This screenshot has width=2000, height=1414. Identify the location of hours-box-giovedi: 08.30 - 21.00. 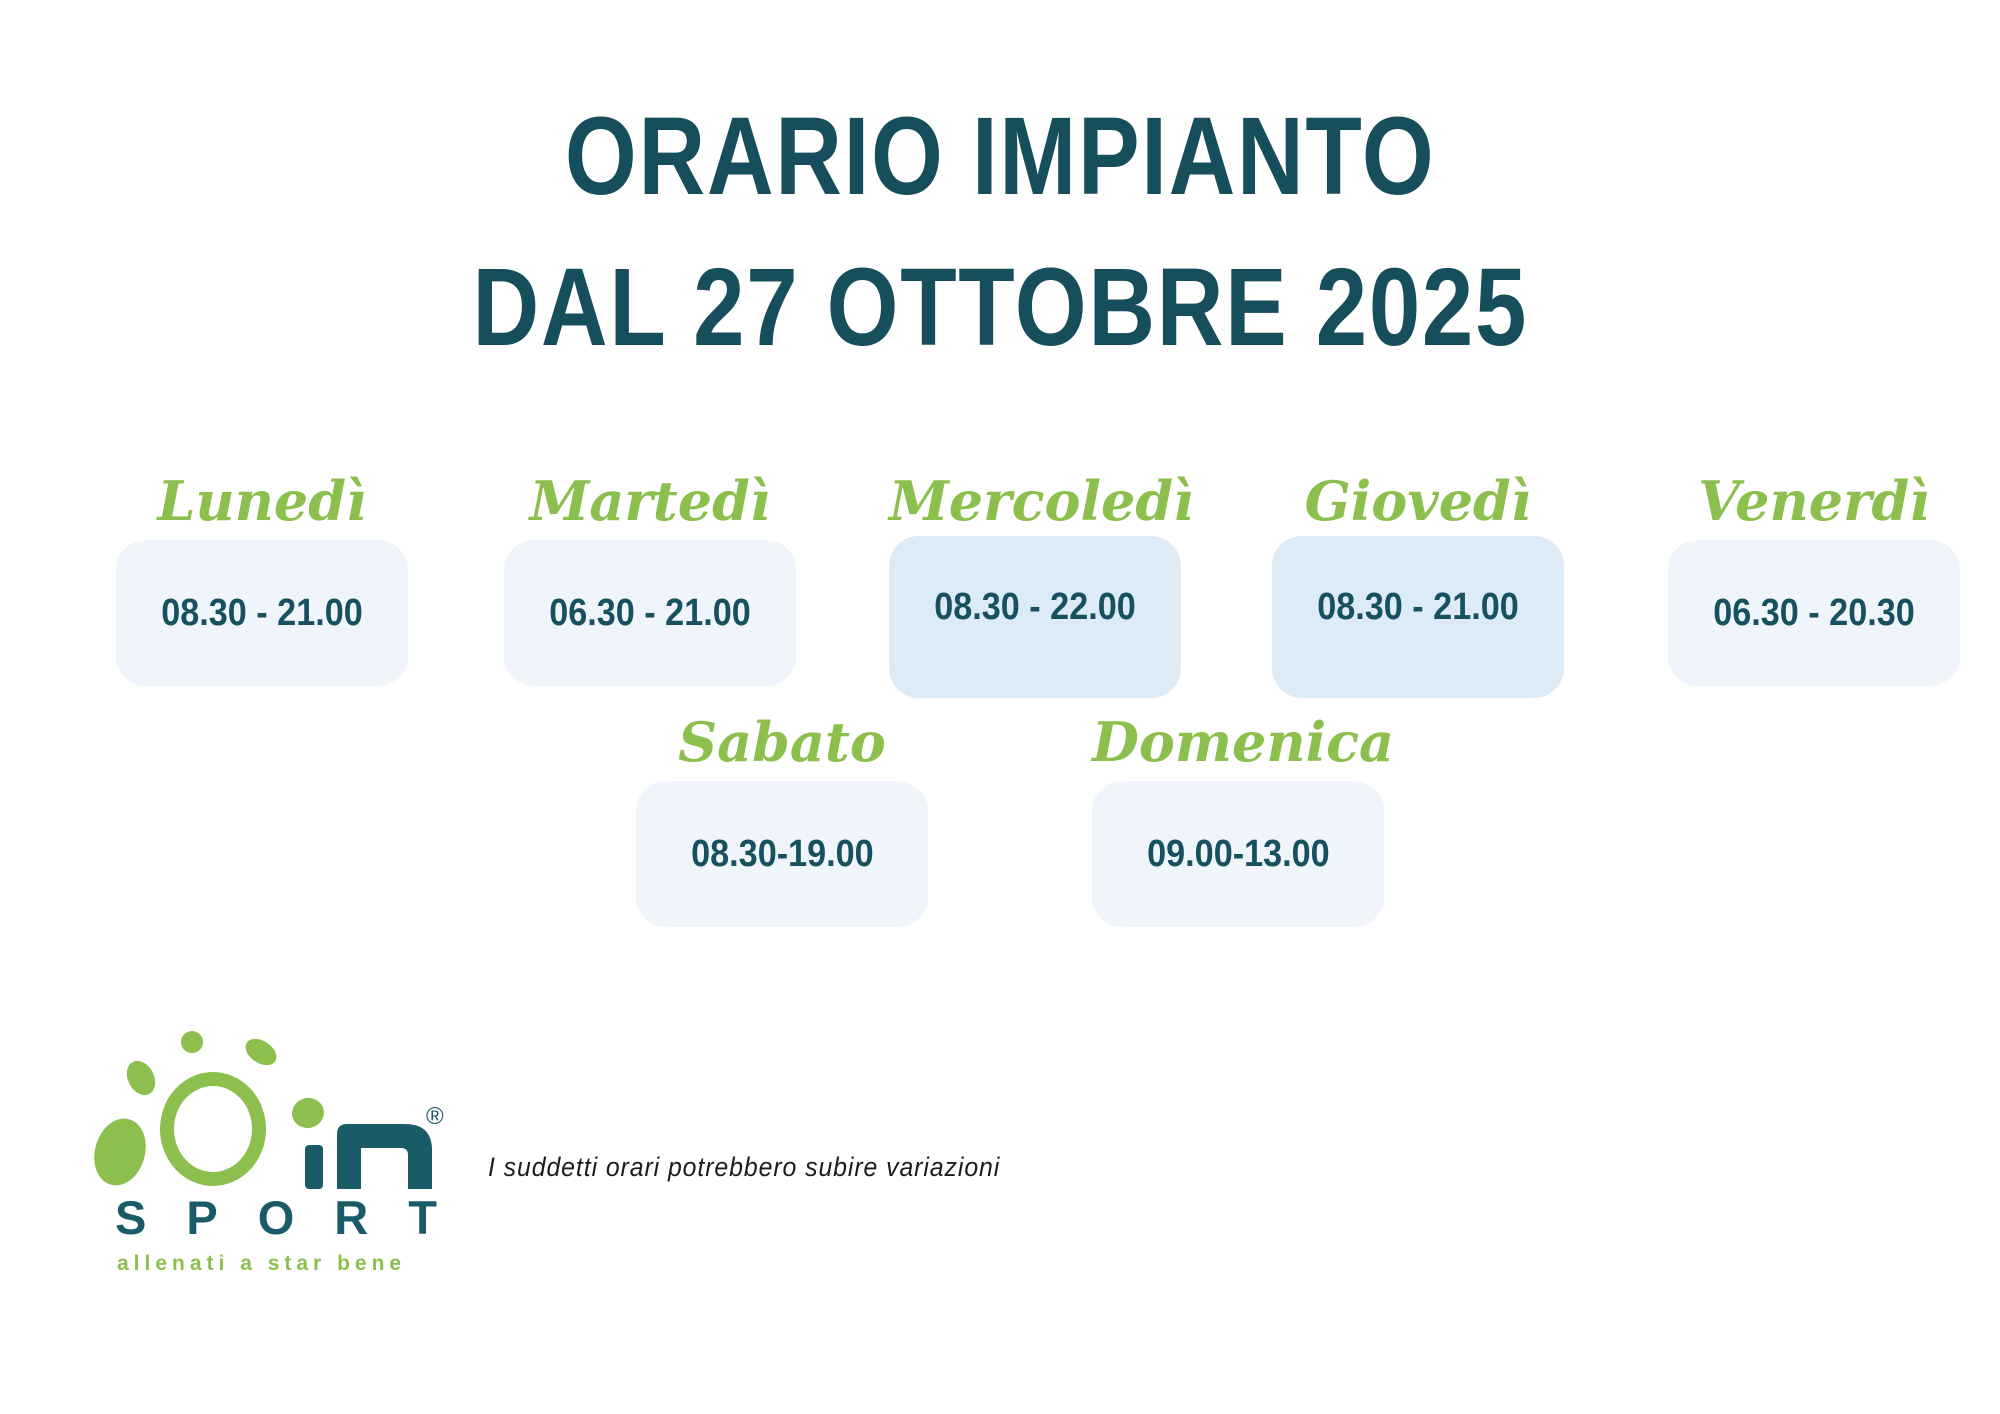
(1418, 617).